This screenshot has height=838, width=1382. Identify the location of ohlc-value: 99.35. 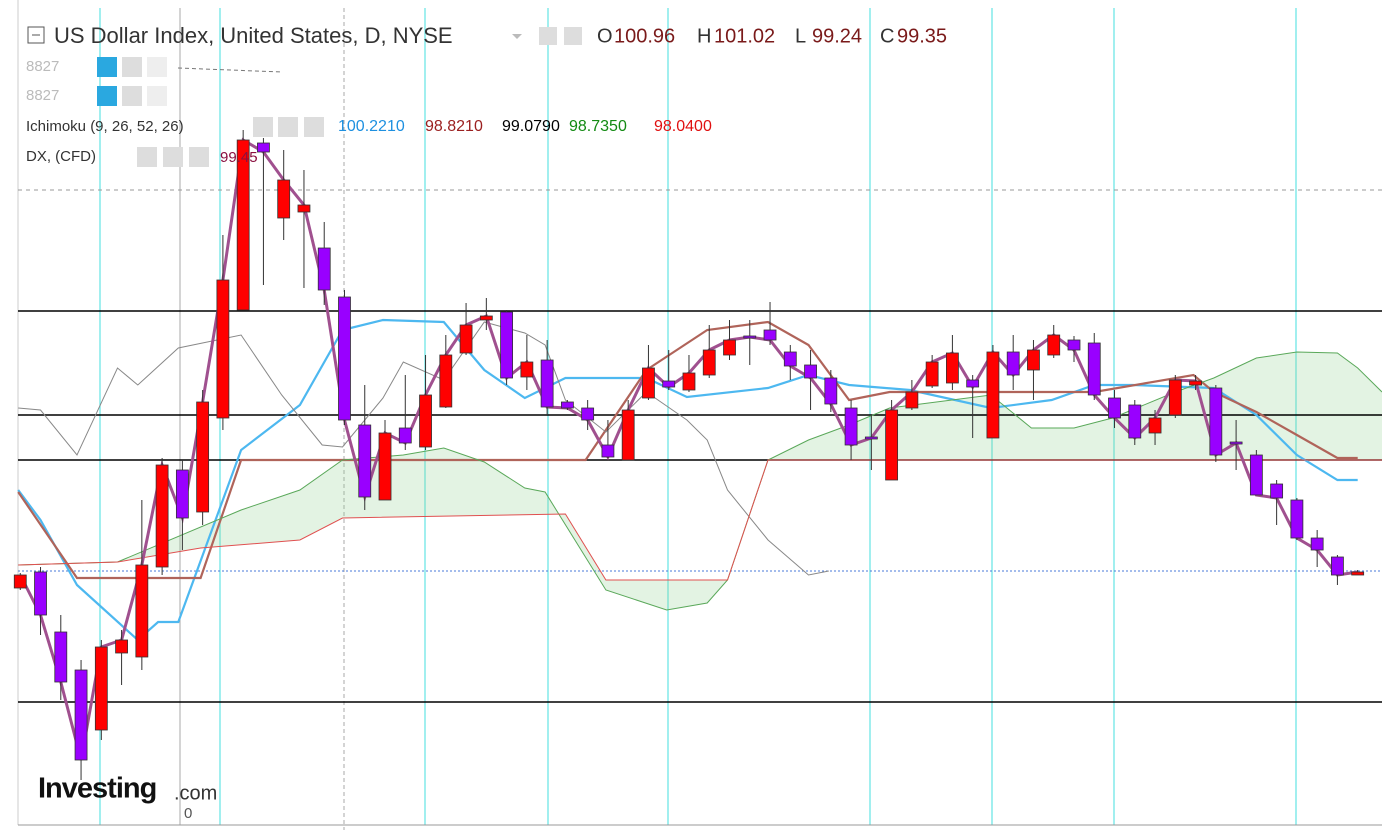
(922, 36).